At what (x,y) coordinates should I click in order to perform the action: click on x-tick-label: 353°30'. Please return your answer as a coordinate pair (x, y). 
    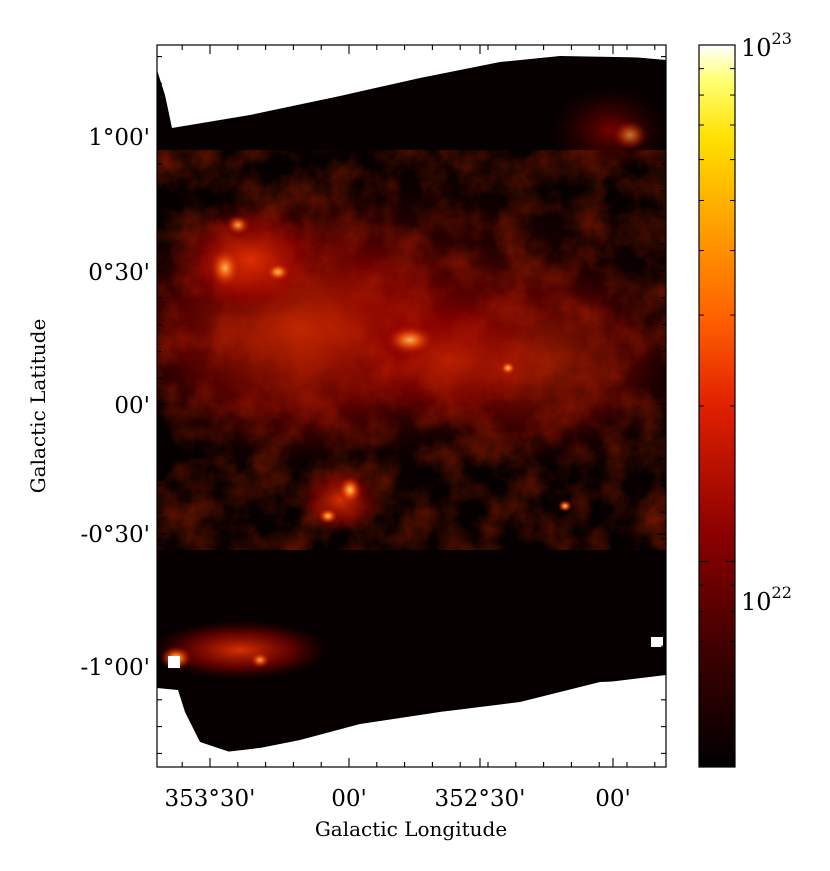
    Looking at the image, I should click on (210, 799).